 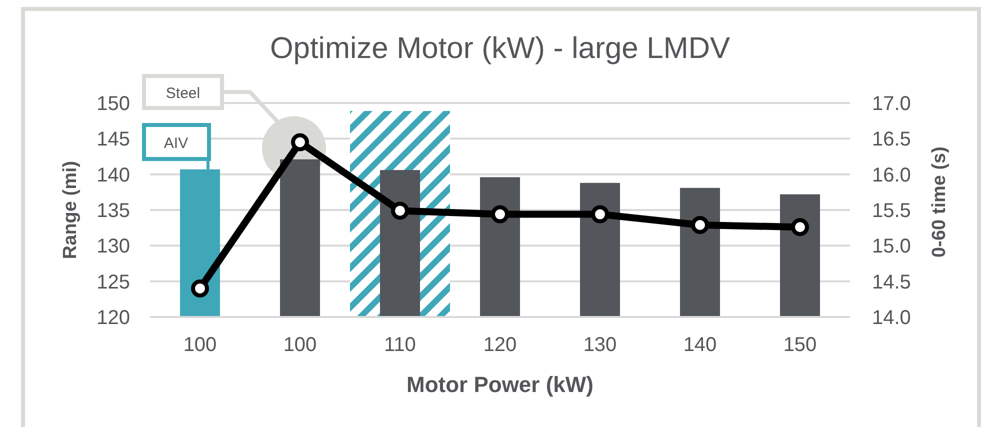 I want to click on x-tick-label: 150, so click(x=800, y=345).